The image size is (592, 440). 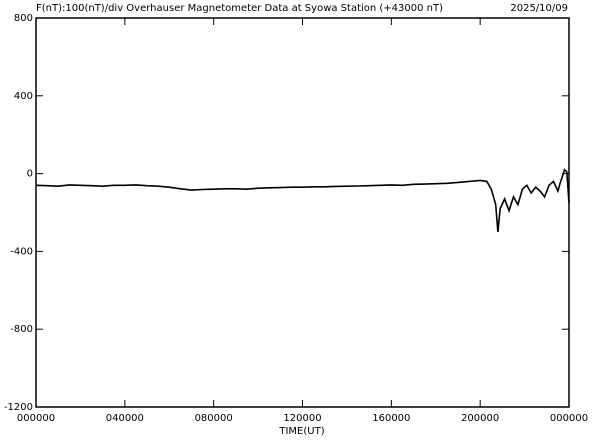 I want to click on x-axis-label: TIME(UT), so click(x=301, y=431).